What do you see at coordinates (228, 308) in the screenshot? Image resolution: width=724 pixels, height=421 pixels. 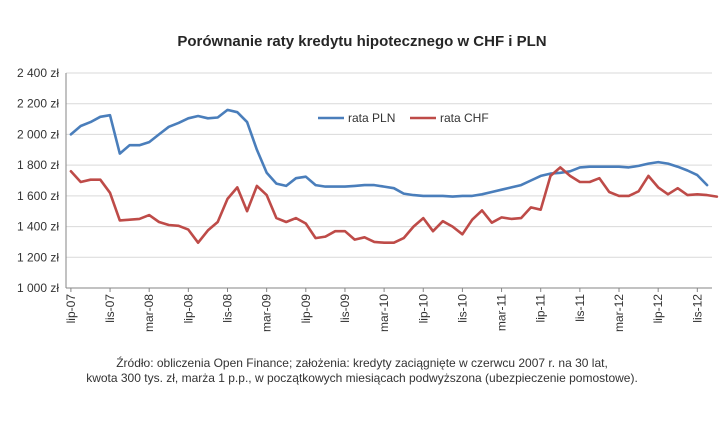 I see `x-tick-label: lis-08` at bounding box center [228, 308].